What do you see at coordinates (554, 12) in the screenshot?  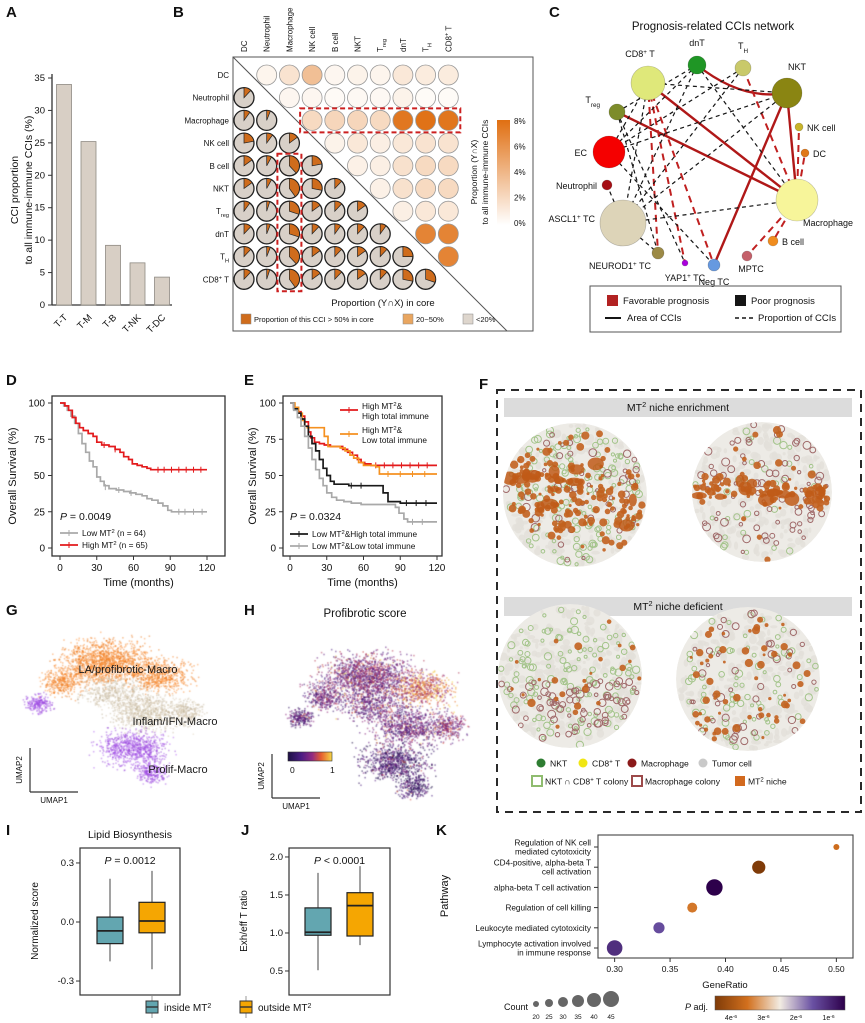 I see `panel-c-label: C` at bounding box center [554, 12].